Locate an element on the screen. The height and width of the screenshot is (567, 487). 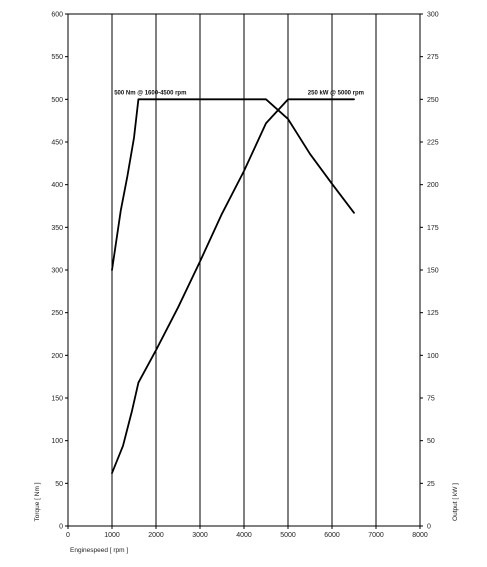
x-tick-label: 7000 is located at coordinates (376, 535).